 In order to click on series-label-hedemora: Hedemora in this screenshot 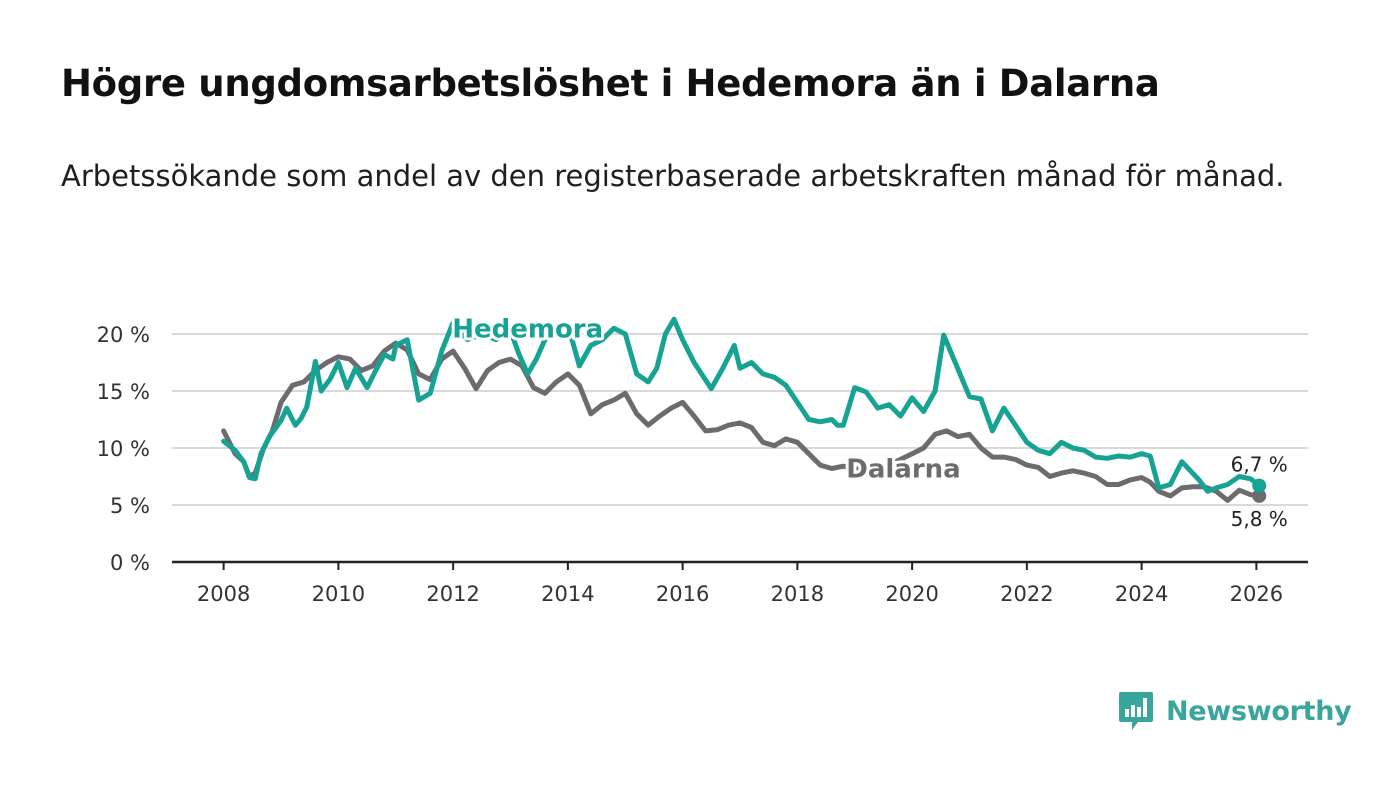, I will do `click(527, 329)`.